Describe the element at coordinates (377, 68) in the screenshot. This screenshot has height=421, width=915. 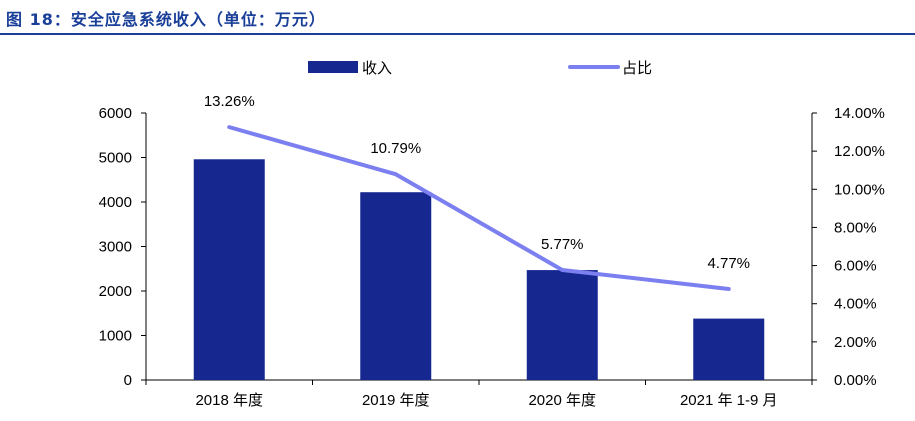
I see `legend-label-bar: 收入` at that location.